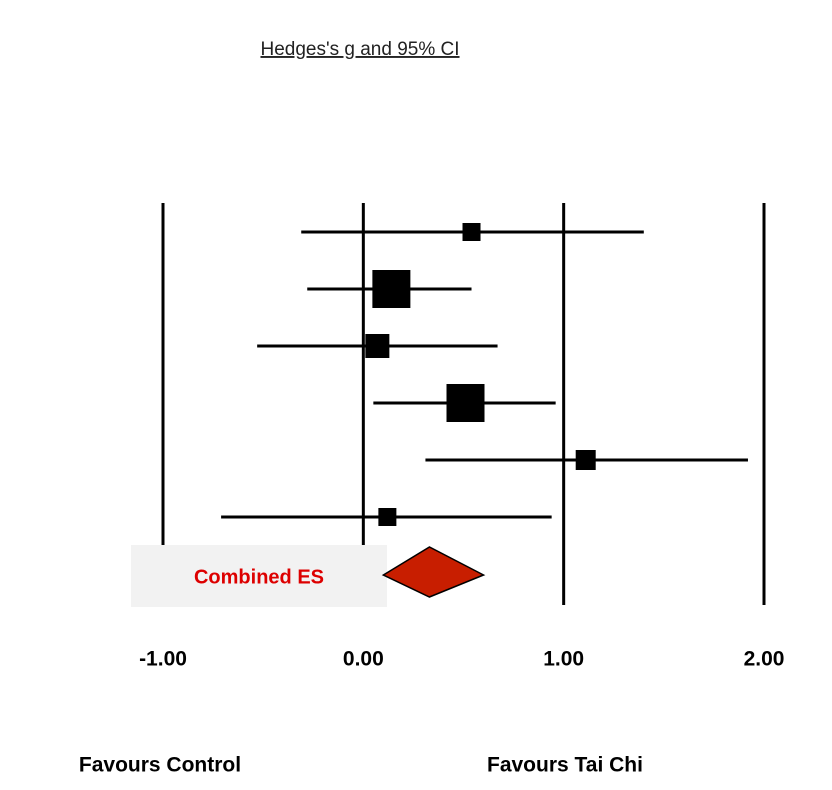 This screenshot has height=790, width=832. I want to click on x-tick-label: 1.00, so click(563, 659).